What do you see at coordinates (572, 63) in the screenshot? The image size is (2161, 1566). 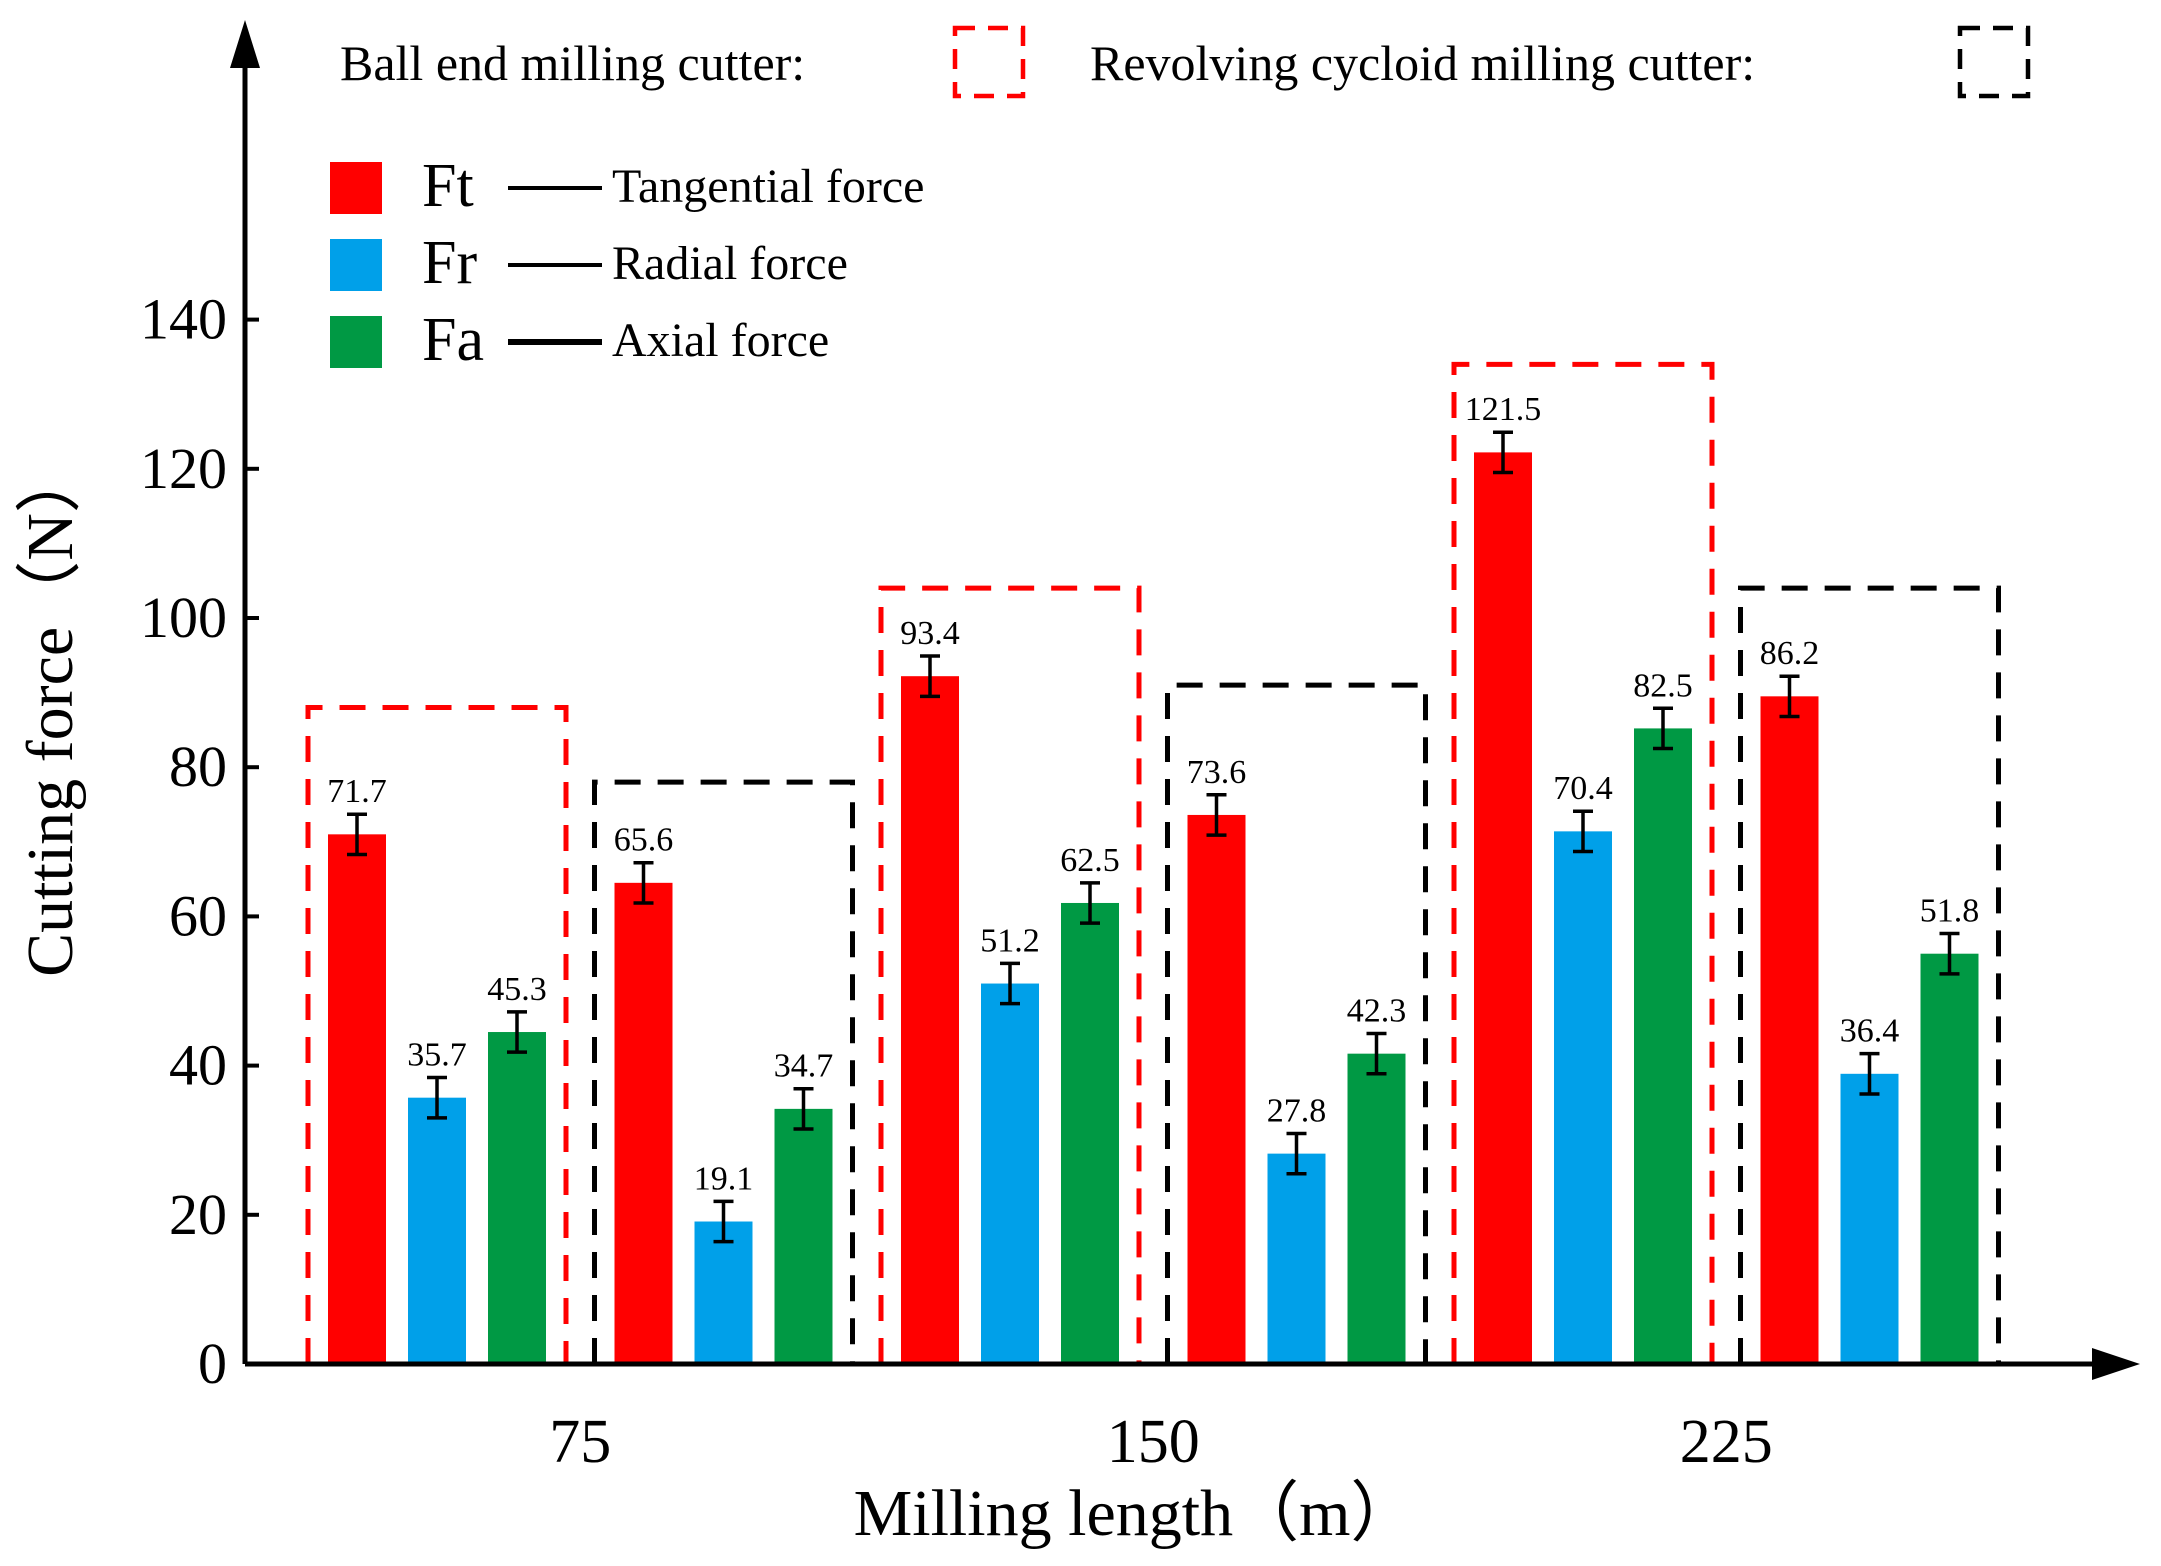 I see `cutter-legend-label-ball: Ball end milling cutter:` at bounding box center [572, 63].